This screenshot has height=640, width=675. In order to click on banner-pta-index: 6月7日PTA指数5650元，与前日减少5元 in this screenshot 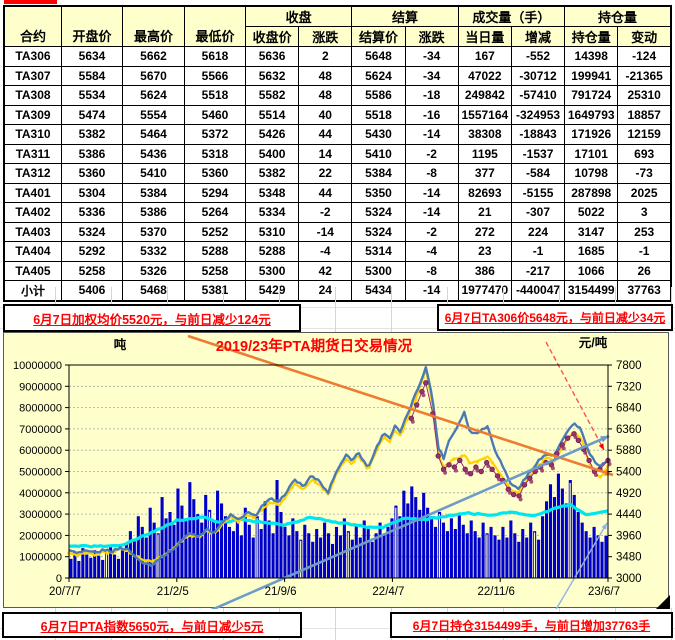, I will do `click(152, 625)`.